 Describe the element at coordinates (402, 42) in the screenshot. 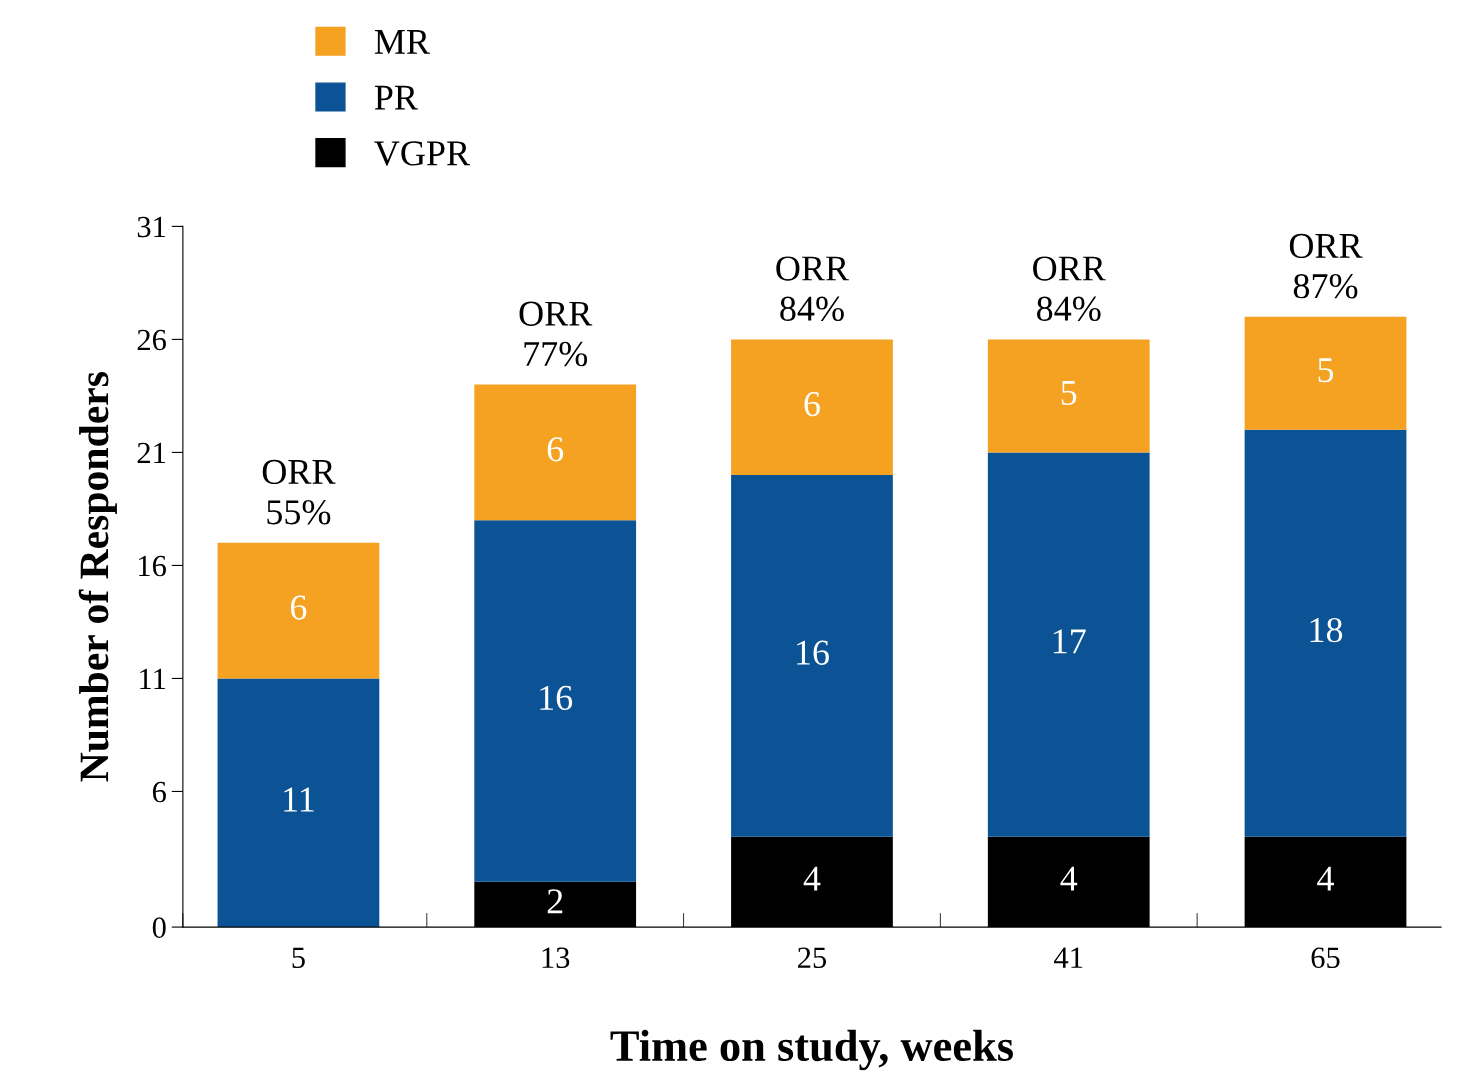

I see `legend-label: MR` at that location.